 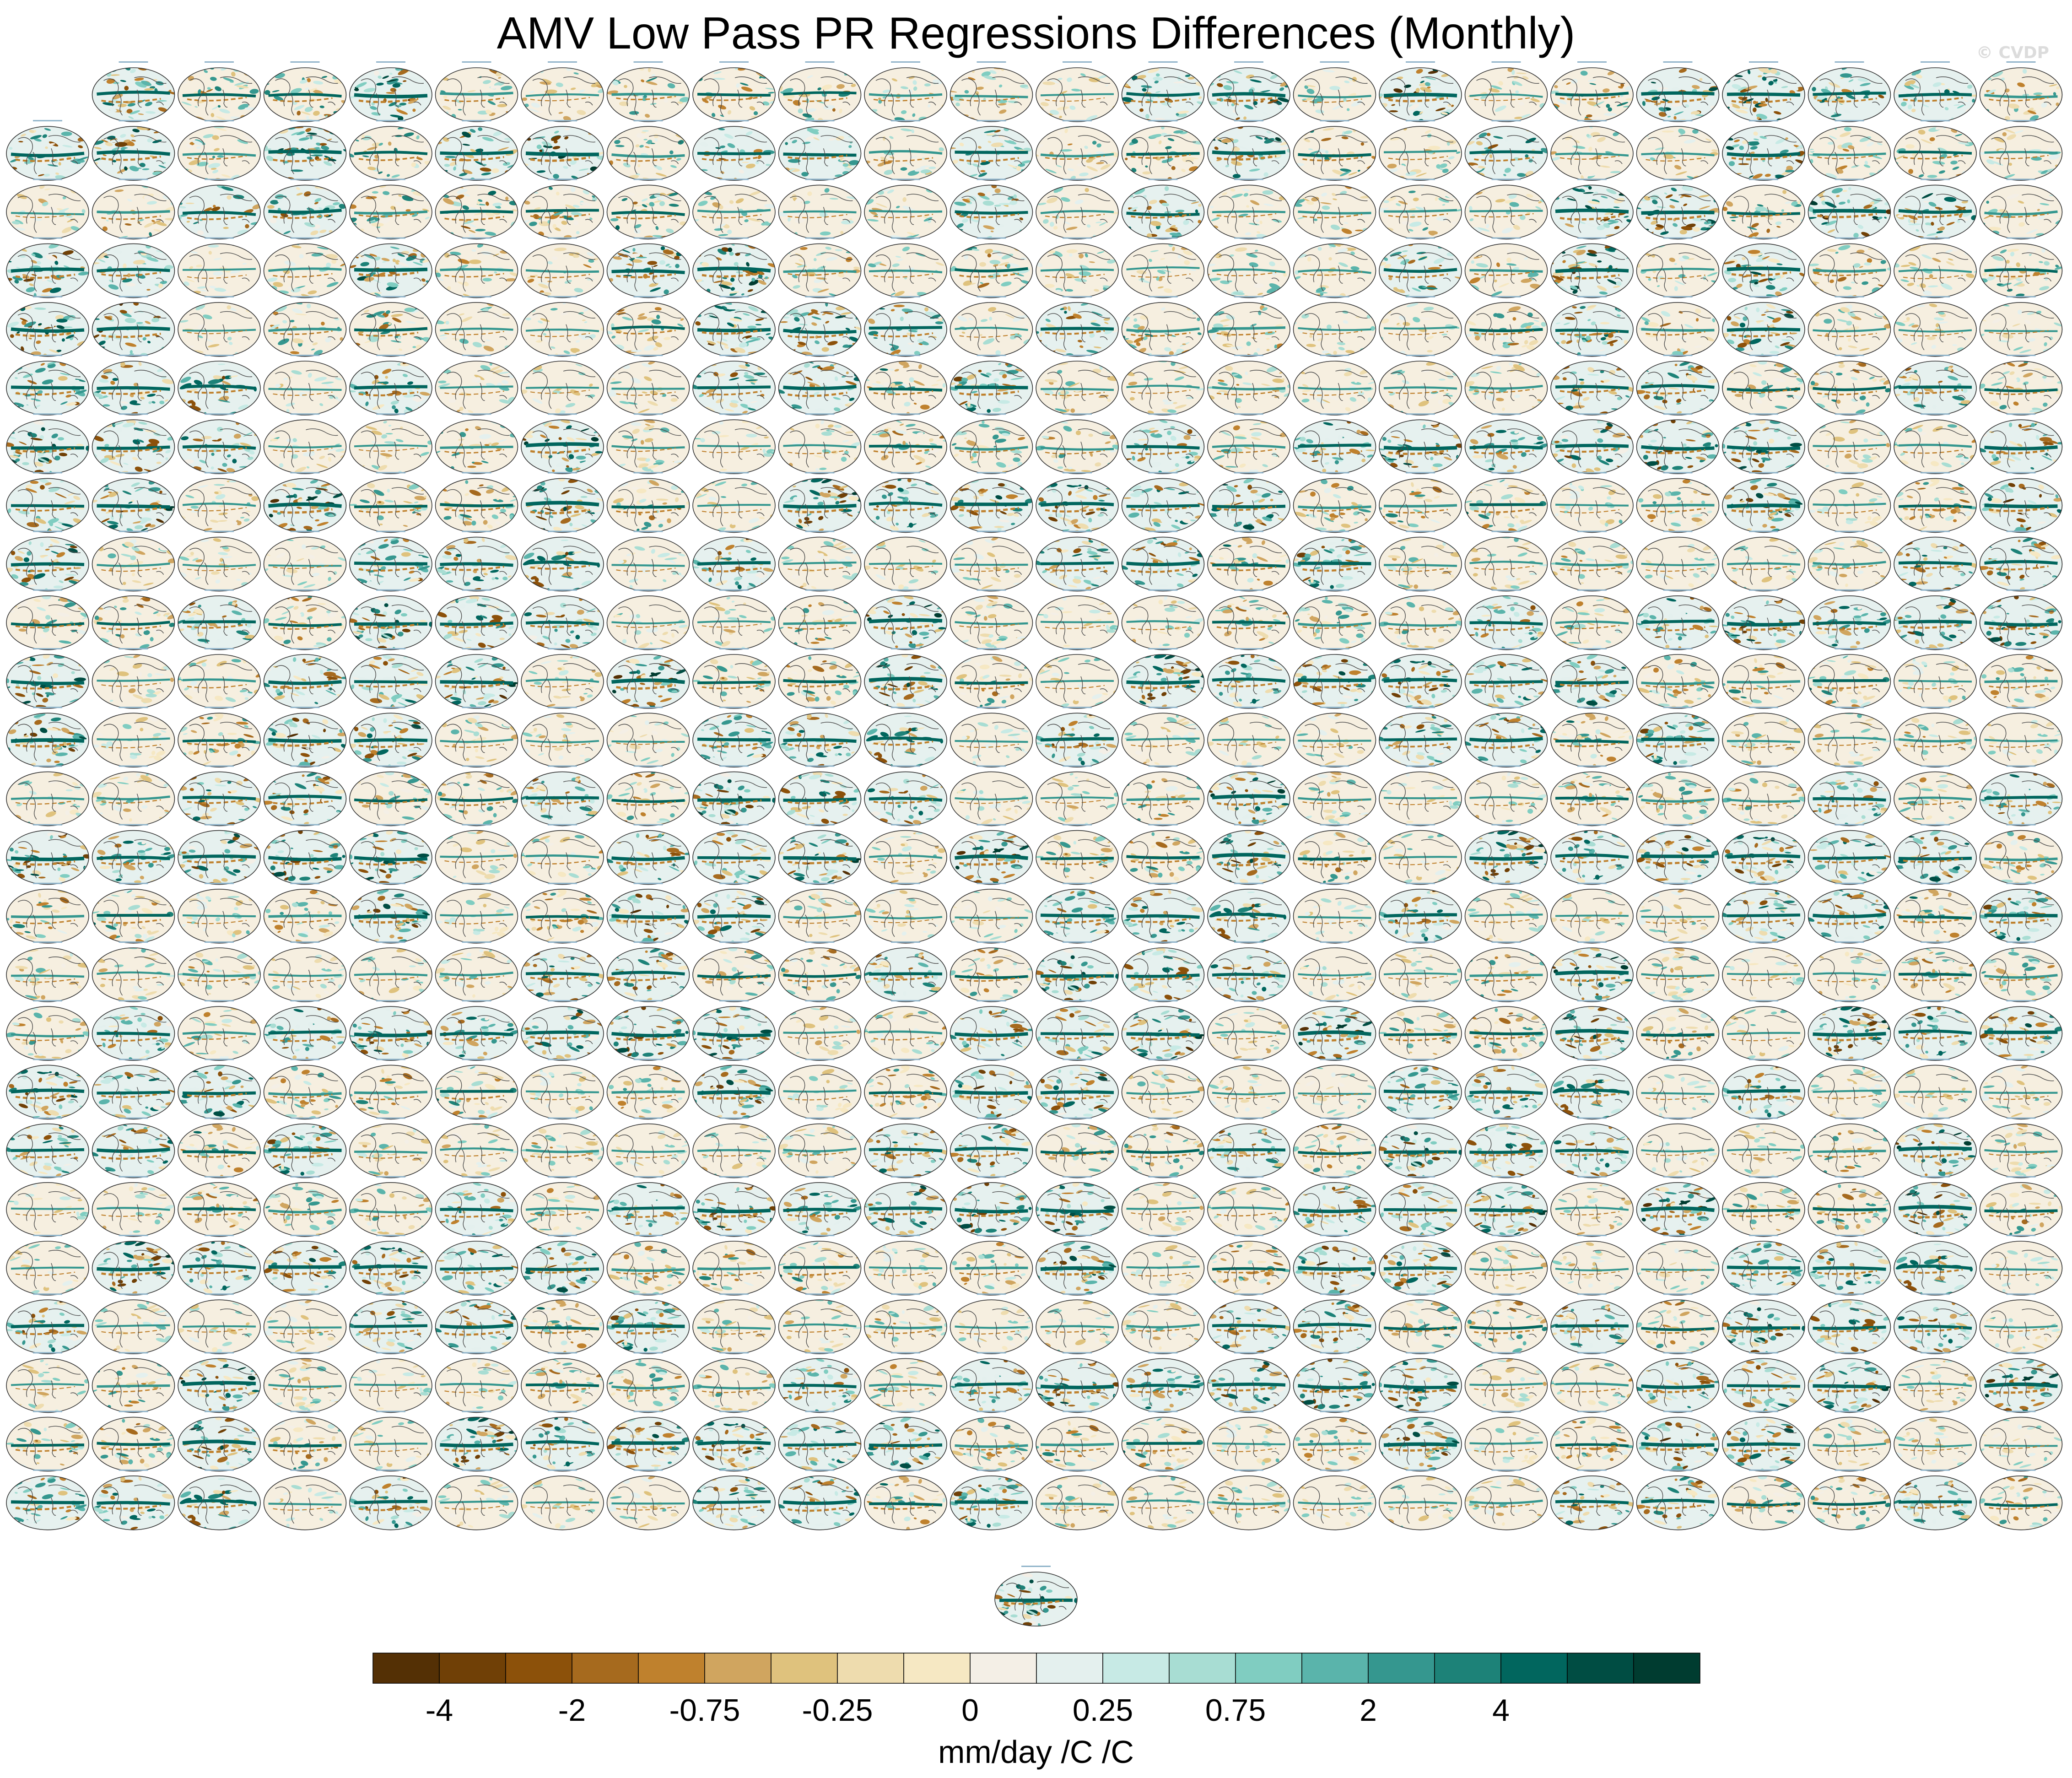 What do you see at coordinates (1103, 1710) in the screenshot?
I see `colorbar-tick-label: 0.25` at bounding box center [1103, 1710].